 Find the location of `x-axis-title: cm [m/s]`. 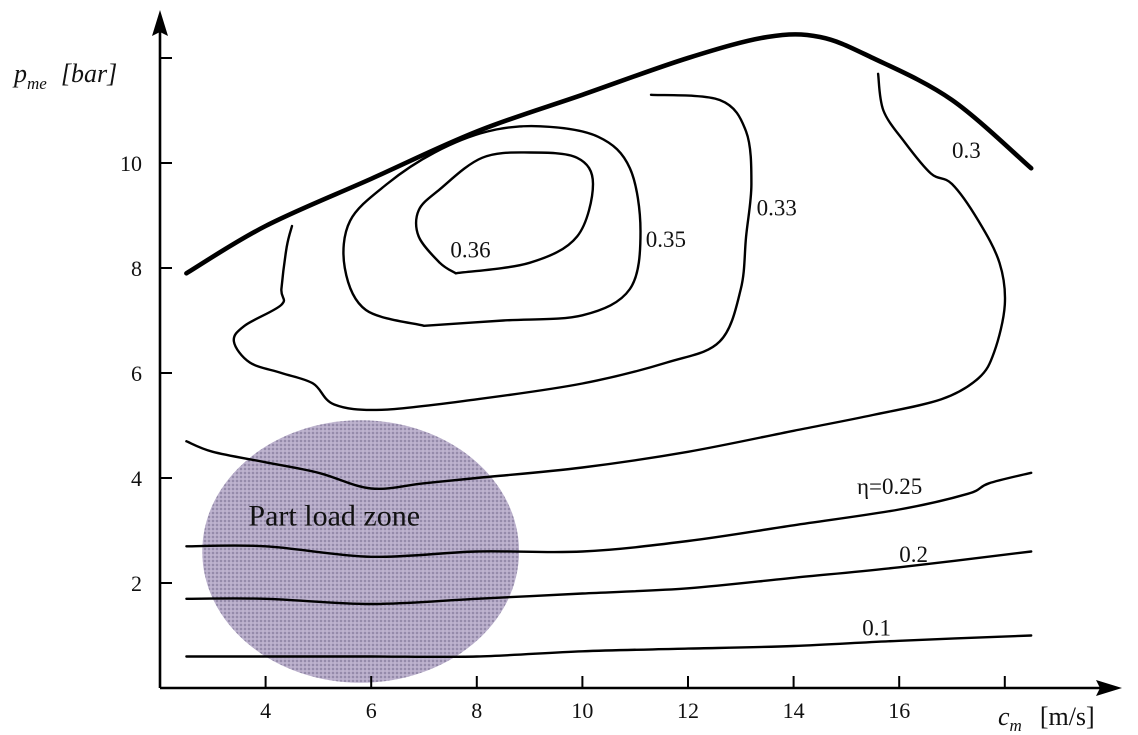

x-axis-title: cm [m/s] is located at coordinates (1046, 718).